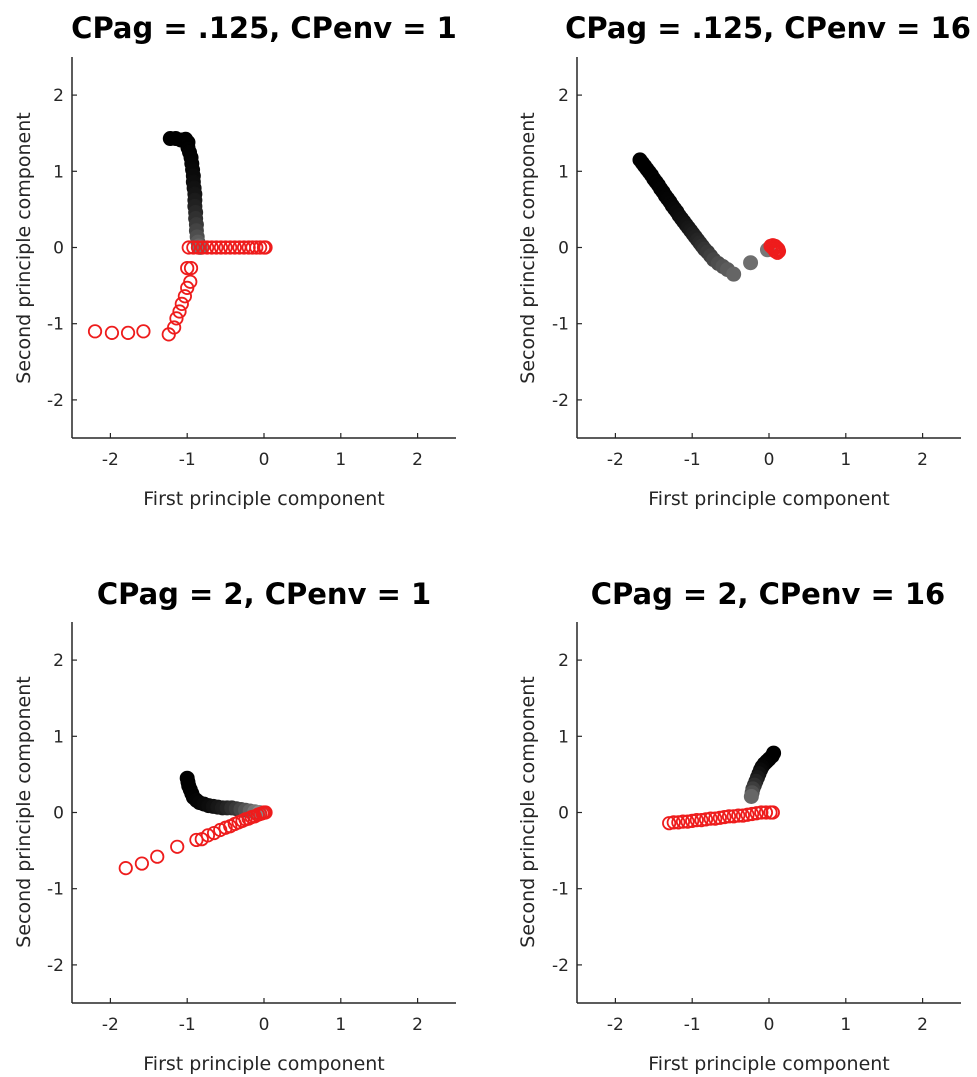 The width and height of the screenshot is (977, 1077). Describe the element at coordinates (922, 460) in the screenshot. I see `x-tick-label: 2` at that location.